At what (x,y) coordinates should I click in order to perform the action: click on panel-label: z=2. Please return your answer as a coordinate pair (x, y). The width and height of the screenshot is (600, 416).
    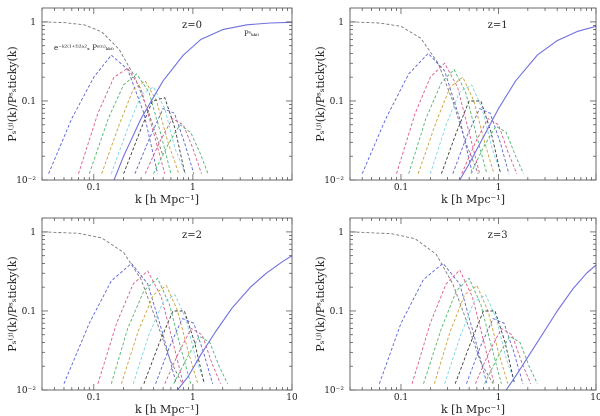
    Looking at the image, I should click on (192, 235).